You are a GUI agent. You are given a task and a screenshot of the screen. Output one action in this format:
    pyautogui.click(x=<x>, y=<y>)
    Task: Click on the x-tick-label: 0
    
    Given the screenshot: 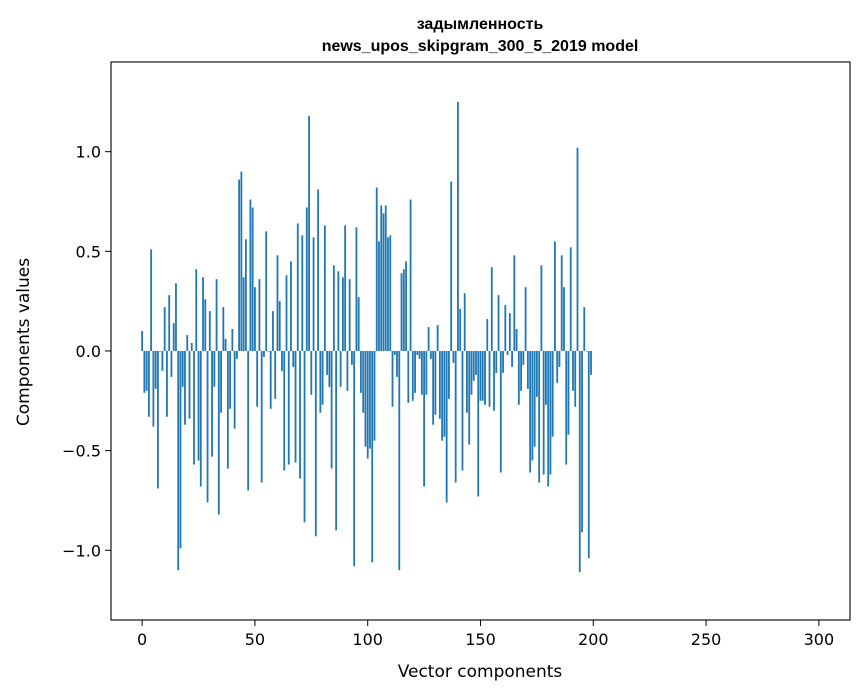 What is the action you would take?
    pyautogui.click(x=142, y=639)
    